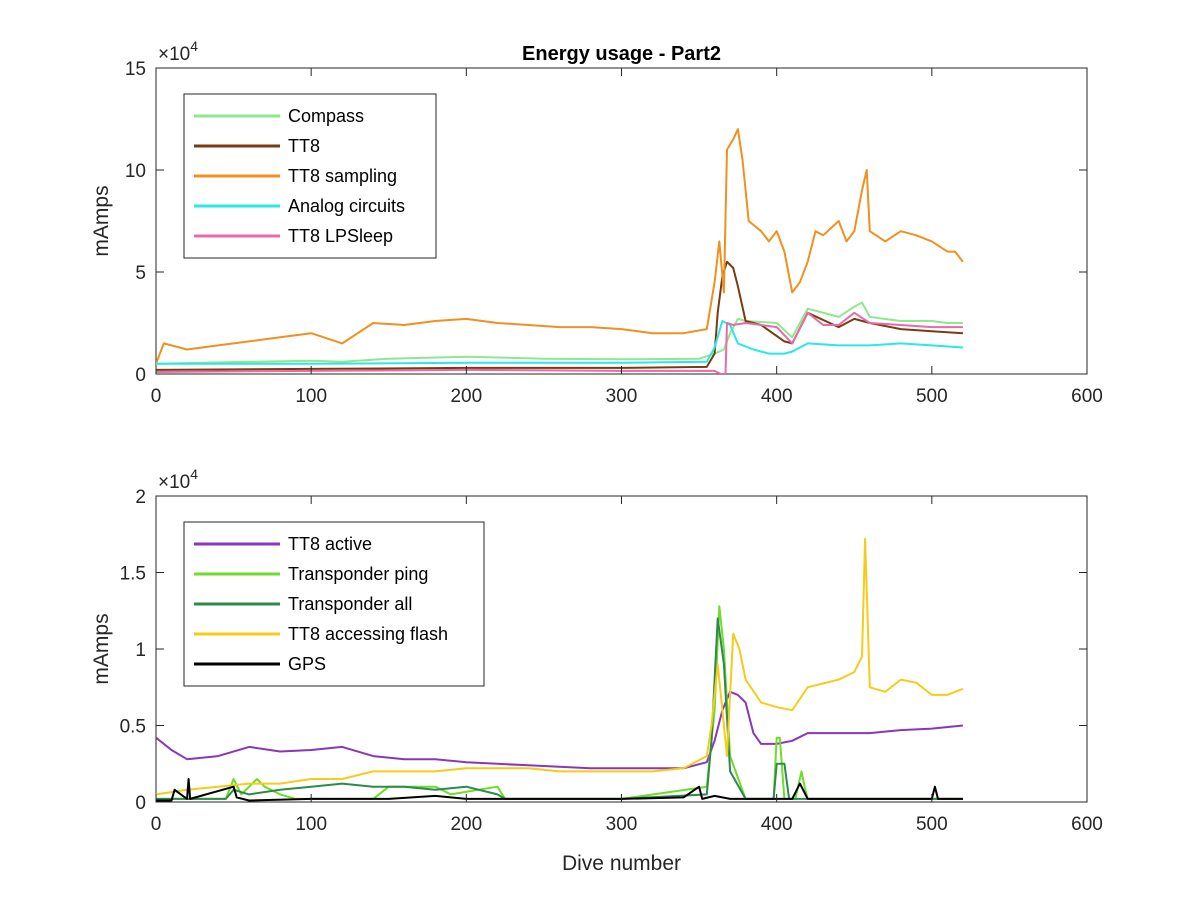 This screenshot has height=900, width=1200. Describe the element at coordinates (135, 171) in the screenshot. I see `y-tick-label: 10` at that location.